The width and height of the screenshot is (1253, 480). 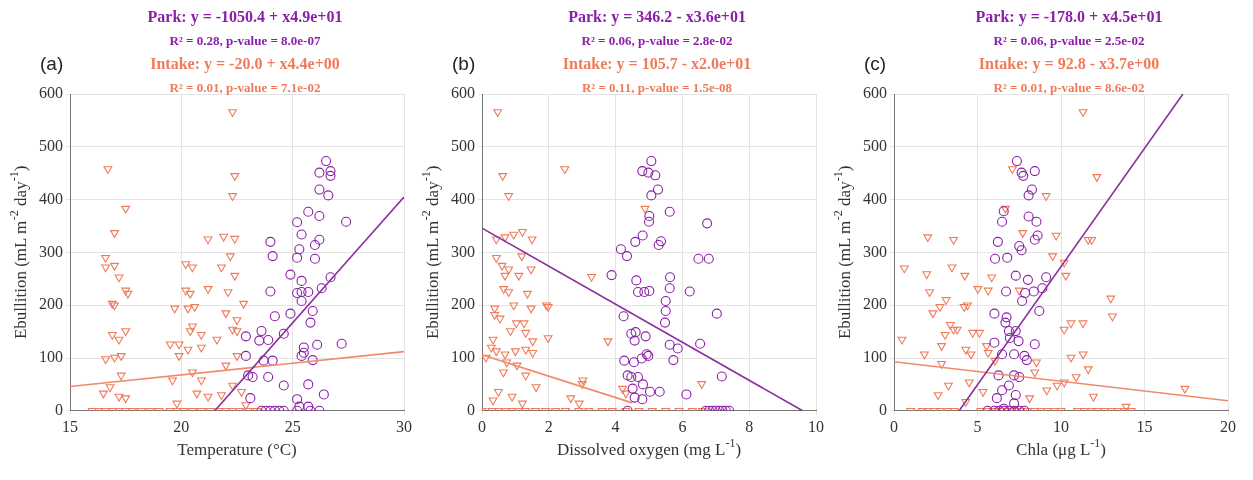 What do you see at coordinates (657, 87) in the screenshot?
I see `annotation: R² = 0.11, p-value = 1.5e-08` at bounding box center [657, 87].